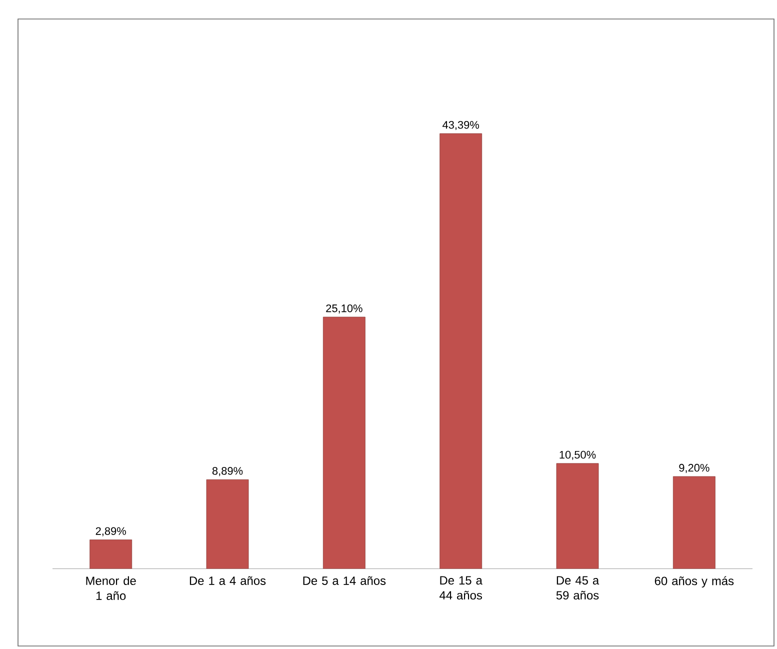 This screenshot has height=649, width=777. What do you see at coordinates (111, 588) in the screenshot?
I see `x-tick-label: Menor de 1 año` at bounding box center [111, 588].